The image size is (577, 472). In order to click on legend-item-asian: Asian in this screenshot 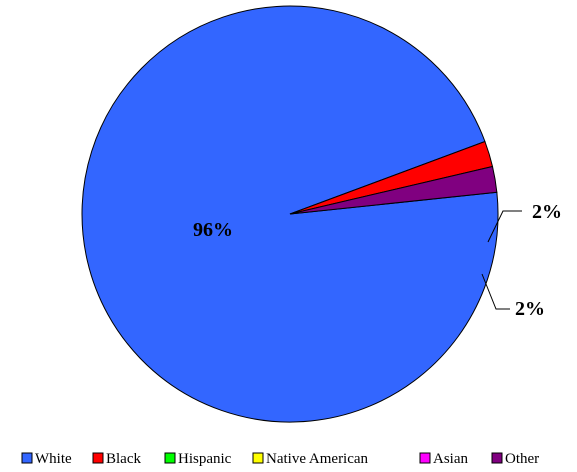, I will do `click(443, 459)`.